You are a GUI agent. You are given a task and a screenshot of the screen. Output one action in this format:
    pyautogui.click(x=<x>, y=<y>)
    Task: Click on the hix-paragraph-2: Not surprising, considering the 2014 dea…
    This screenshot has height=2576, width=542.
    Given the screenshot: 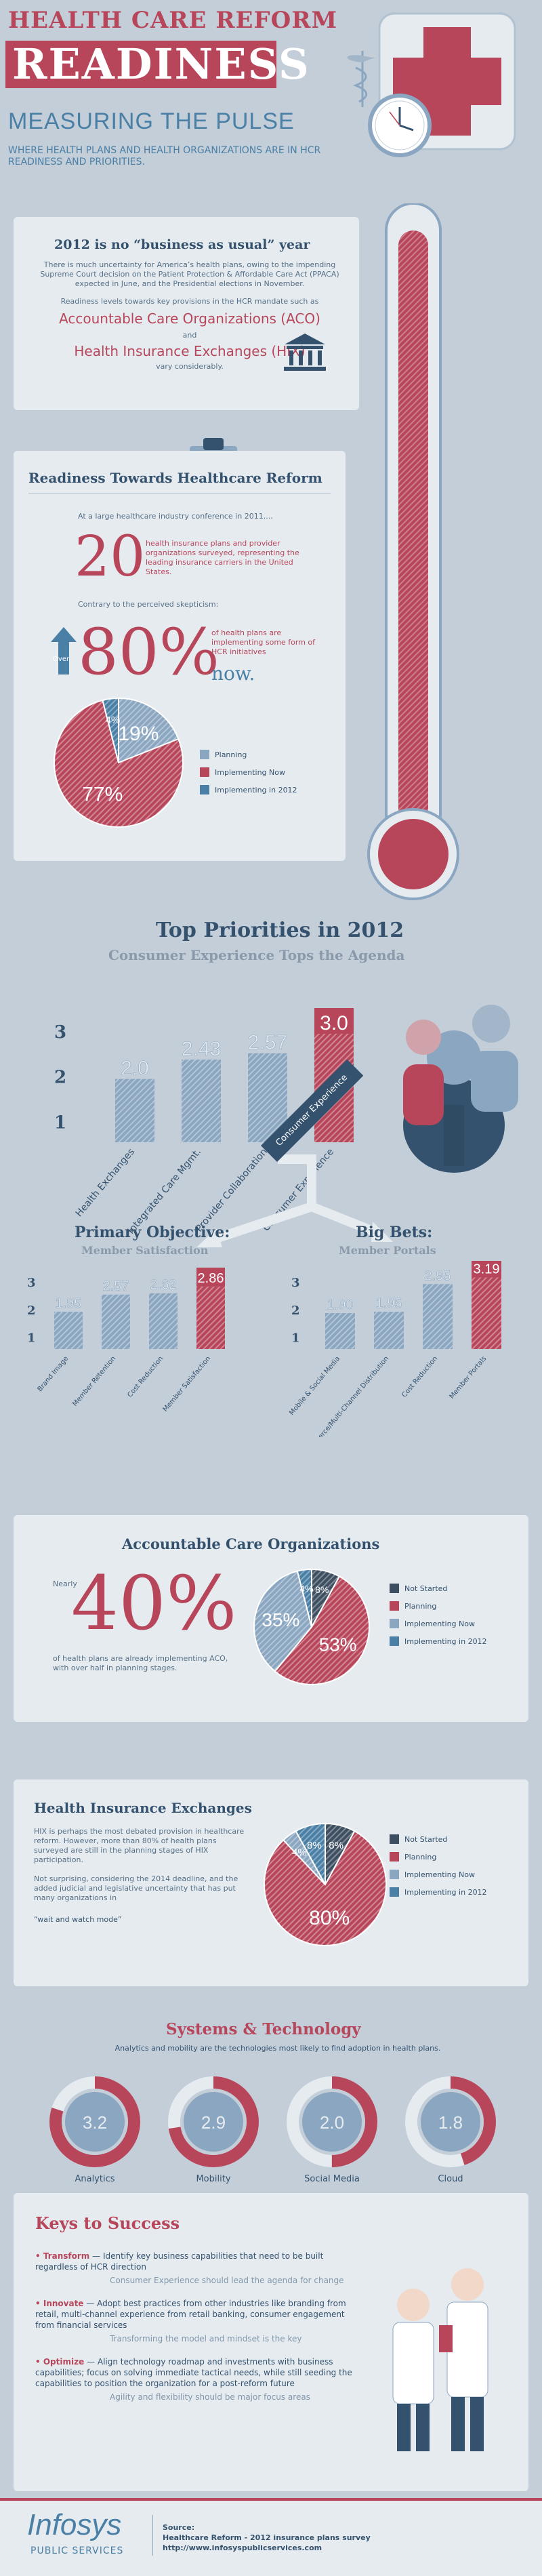 What is the action you would take?
    pyautogui.click(x=136, y=1888)
    